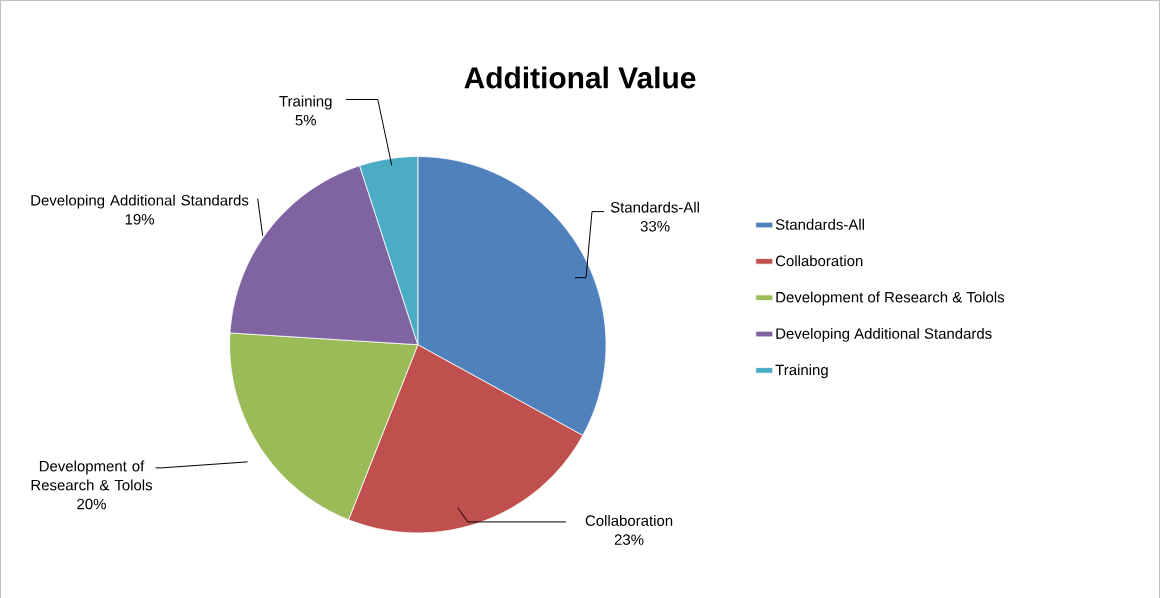 The width and height of the screenshot is (1160, 598). Describe the element at coordinates (629, 520) in the screenshot. I see `slice-label: Collaboration` at that location.